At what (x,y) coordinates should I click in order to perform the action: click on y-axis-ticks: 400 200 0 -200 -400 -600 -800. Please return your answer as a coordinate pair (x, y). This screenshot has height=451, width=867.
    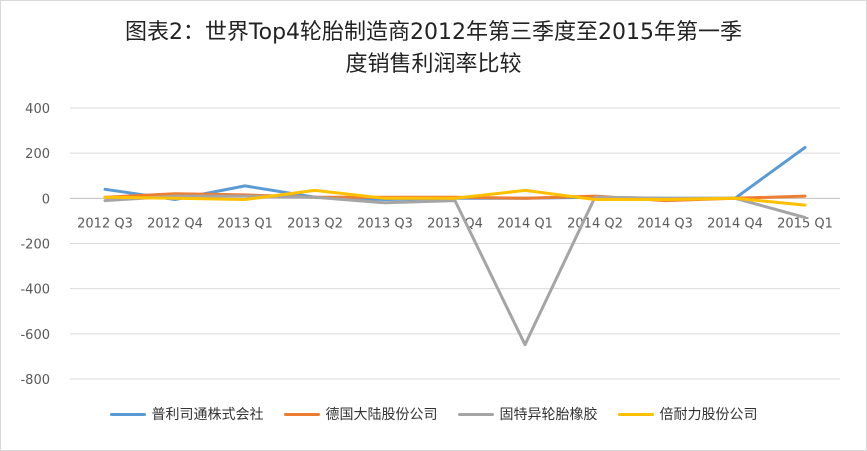
    Looking at the image, I should click on (35, 245).